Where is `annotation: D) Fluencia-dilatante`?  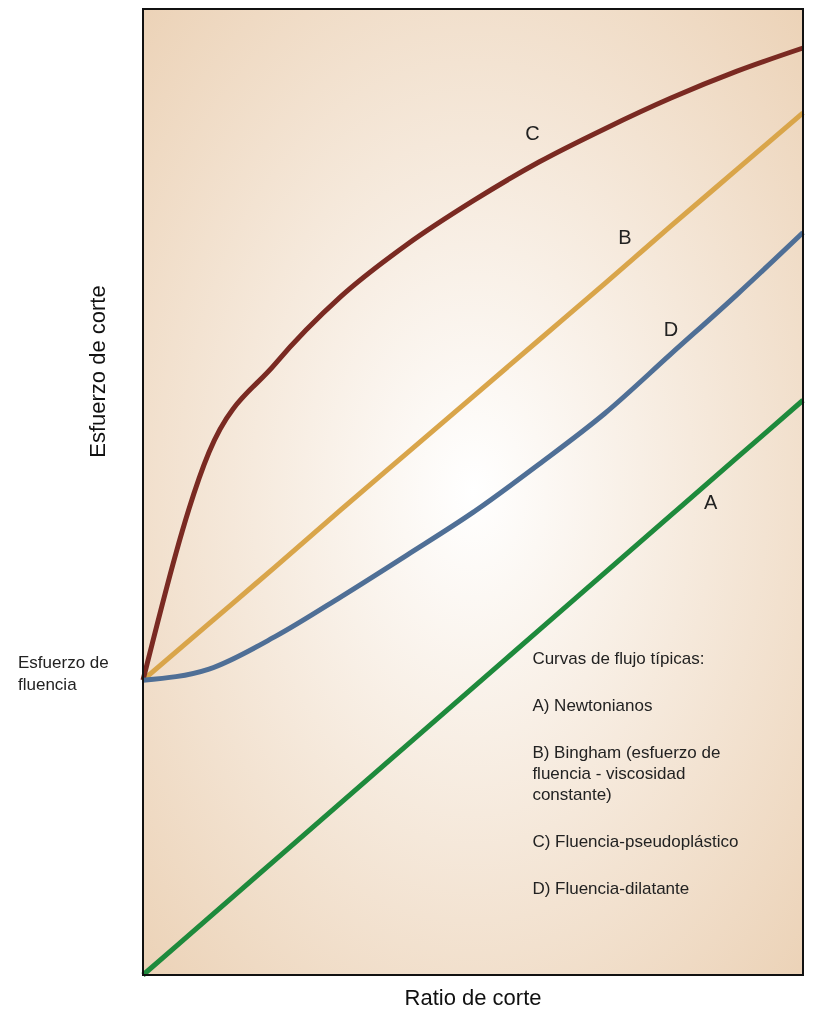
annotation: D) Fluencia-dilatante is located at coordinates (611, 888).